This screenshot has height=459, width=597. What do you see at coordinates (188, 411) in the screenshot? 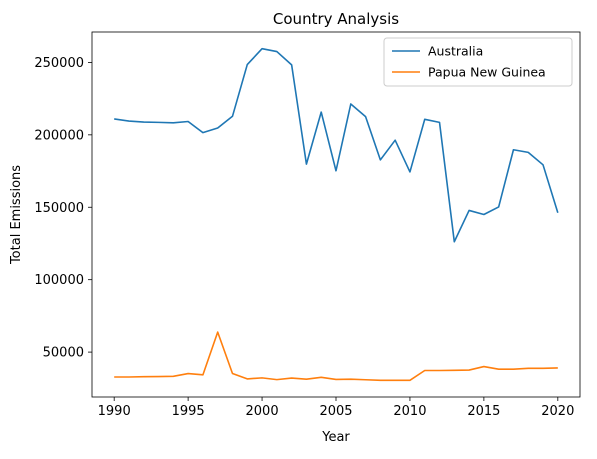
I see `x-tick-label: 1995` at bounding box center [188, 411].